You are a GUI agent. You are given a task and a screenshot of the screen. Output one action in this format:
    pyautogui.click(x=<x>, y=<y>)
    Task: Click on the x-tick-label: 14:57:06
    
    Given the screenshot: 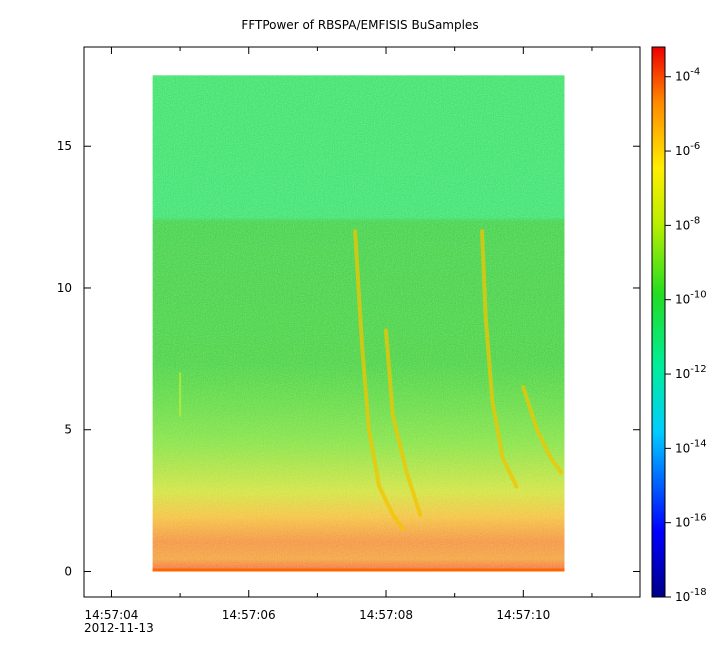 What is the action you would take?
    pyautogui.click(x=249, y=615)
    